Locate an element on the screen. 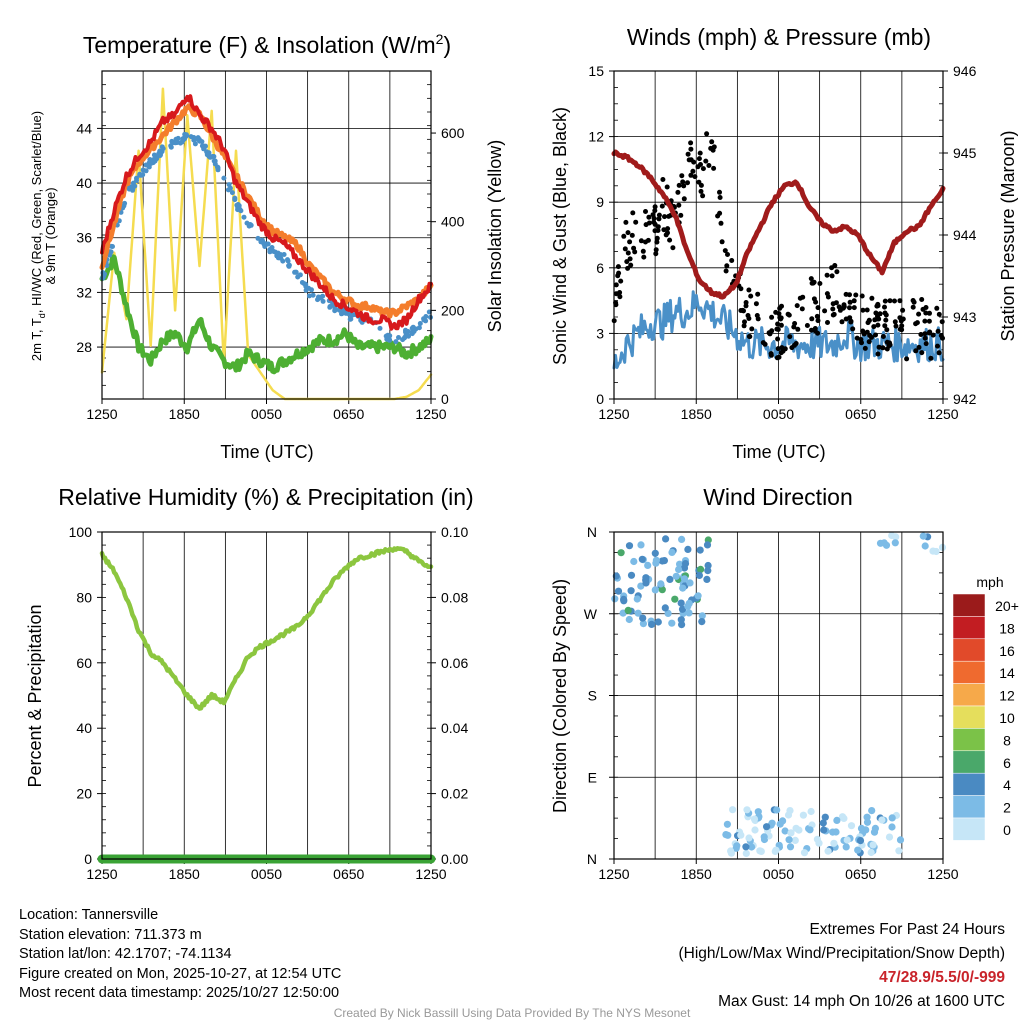 This screenshot has height=1024, width=1024. rh-ylabel: Percent & Precipitation is located at coordinates (35, 695).